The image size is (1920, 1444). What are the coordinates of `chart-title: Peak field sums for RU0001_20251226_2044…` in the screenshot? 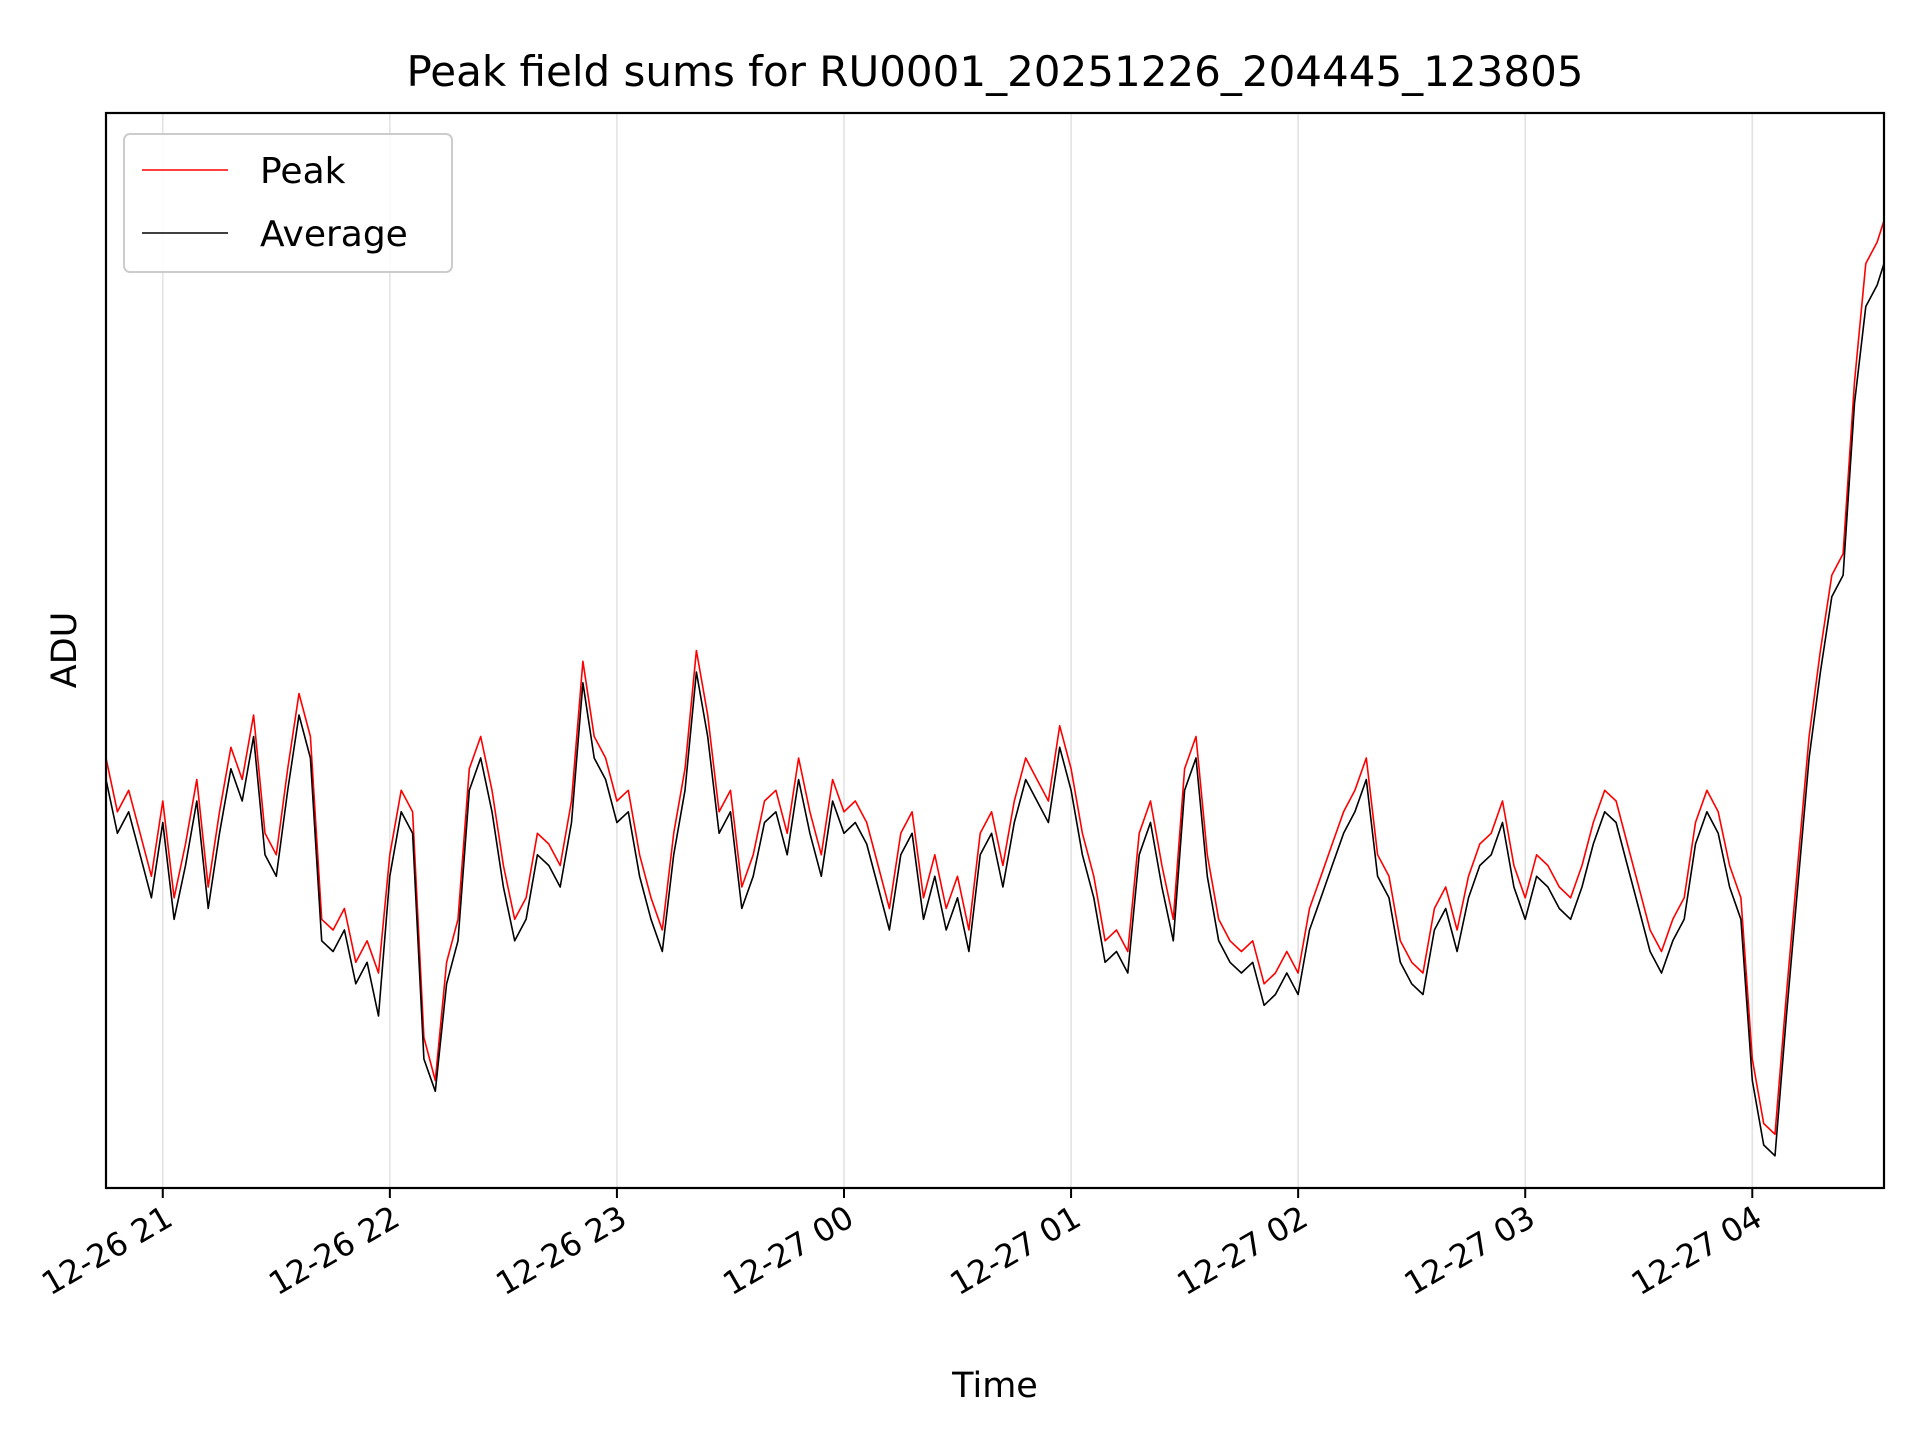 It's located at (994, 71).